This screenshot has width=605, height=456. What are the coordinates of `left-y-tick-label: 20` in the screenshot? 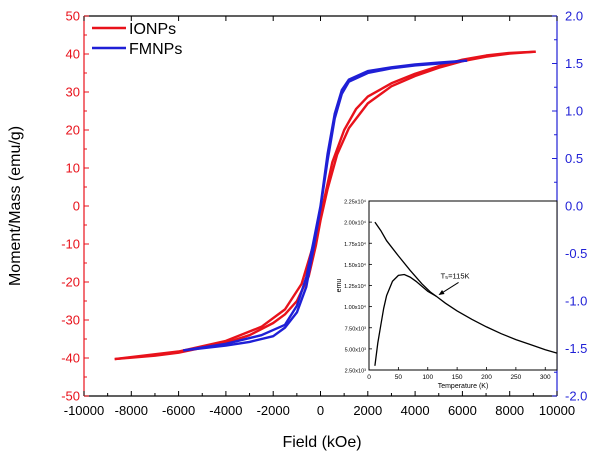 It's located at (73, 130).